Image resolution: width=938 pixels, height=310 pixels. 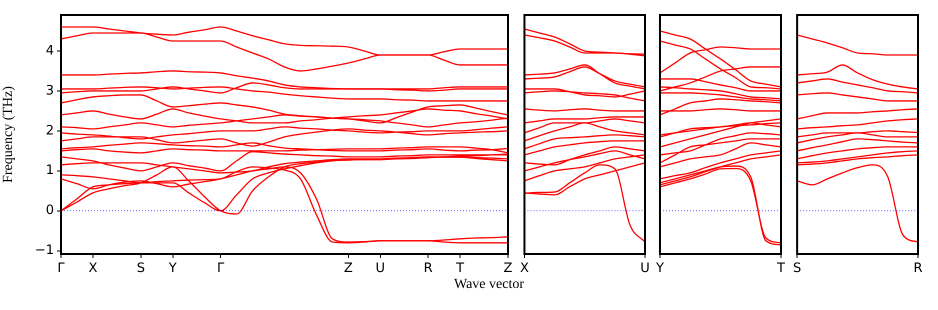 I want to click on x-axis-title: Wave vector, so click(x=489, y=285).